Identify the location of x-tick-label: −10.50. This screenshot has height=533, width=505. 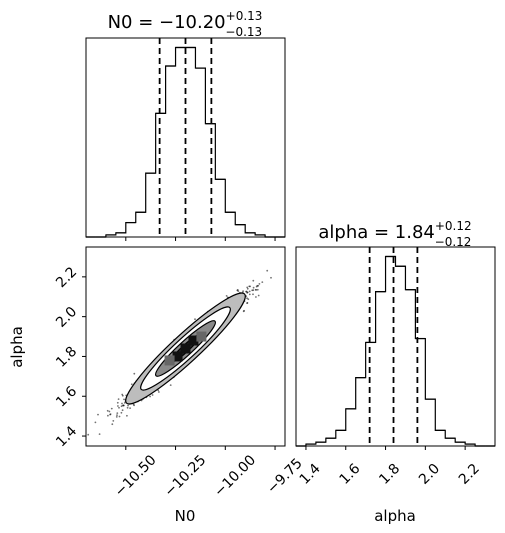
(136, 476).